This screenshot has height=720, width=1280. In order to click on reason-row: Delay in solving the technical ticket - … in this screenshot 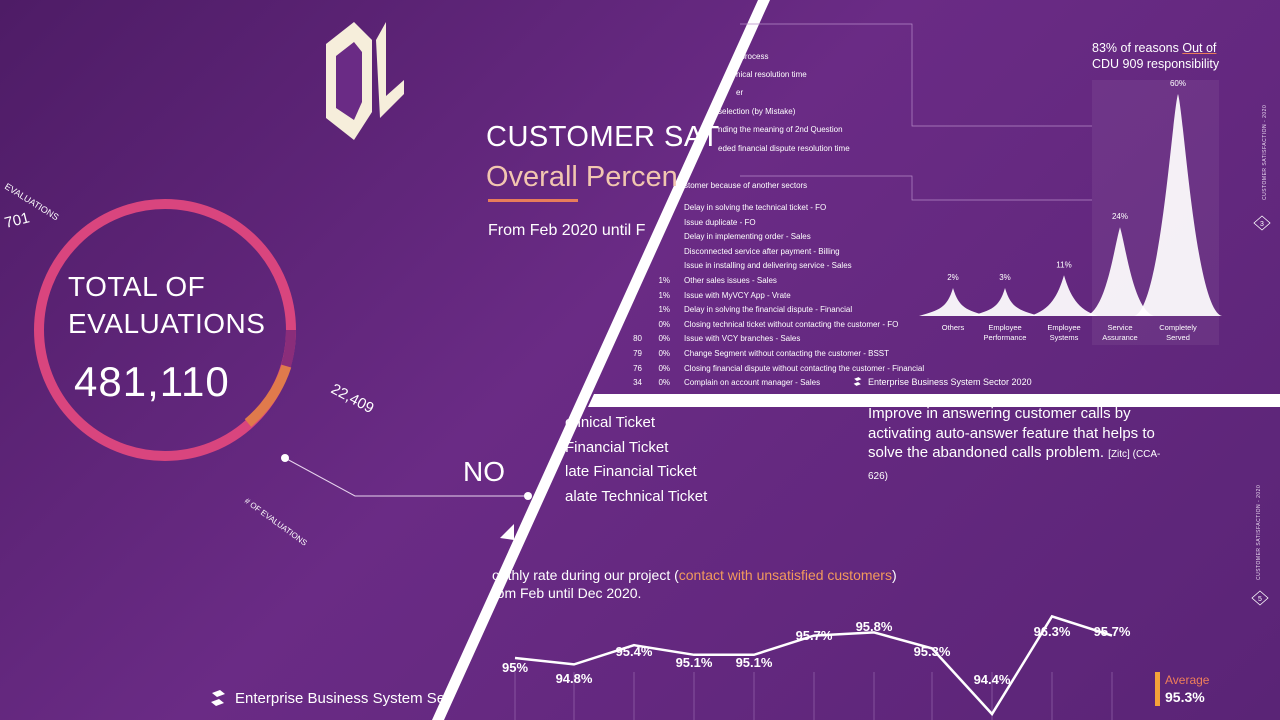, I will do `click(720, 207)`.